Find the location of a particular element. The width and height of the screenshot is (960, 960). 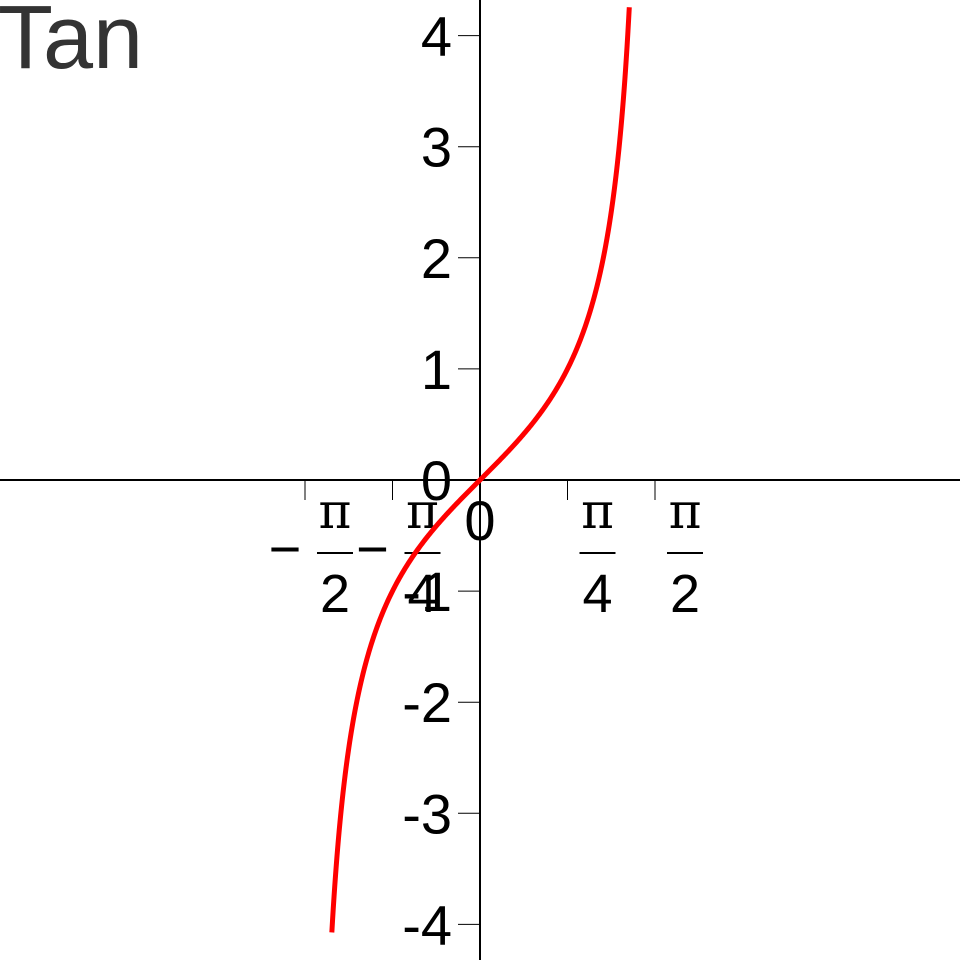

y-ticks: -4 -3 -2 -1 0 1 2 3 4 is located at coordinates (441, 480).